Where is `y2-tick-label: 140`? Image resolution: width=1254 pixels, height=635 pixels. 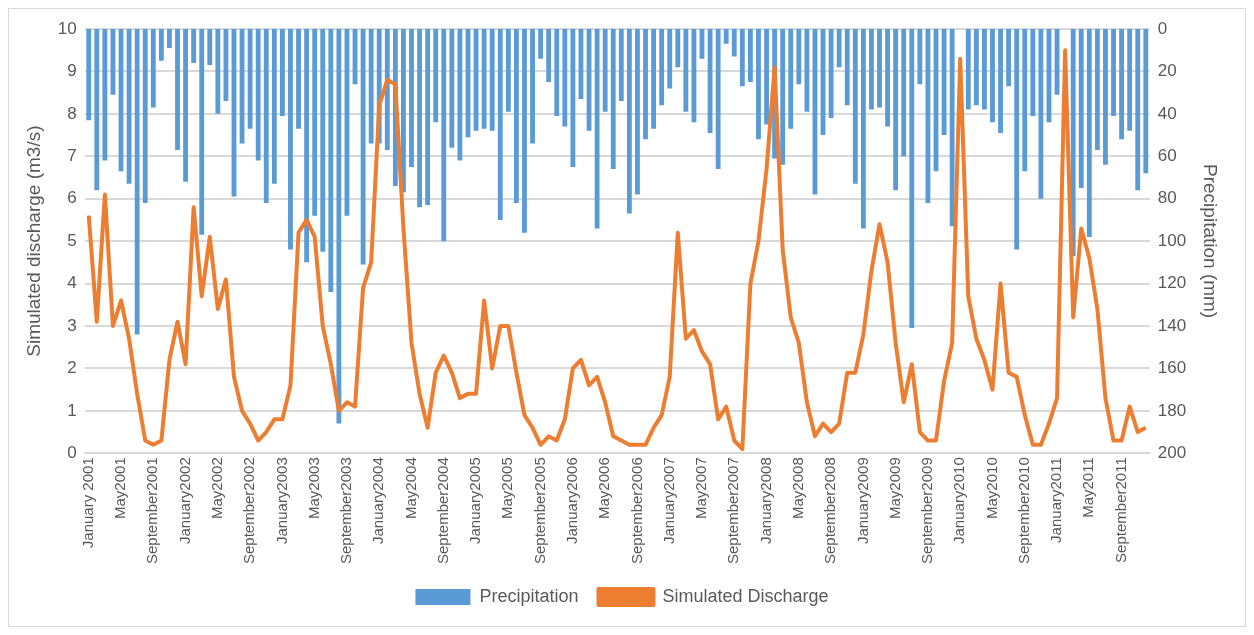 y2-tick-label: 140 is located at coordinates (1172, 325).